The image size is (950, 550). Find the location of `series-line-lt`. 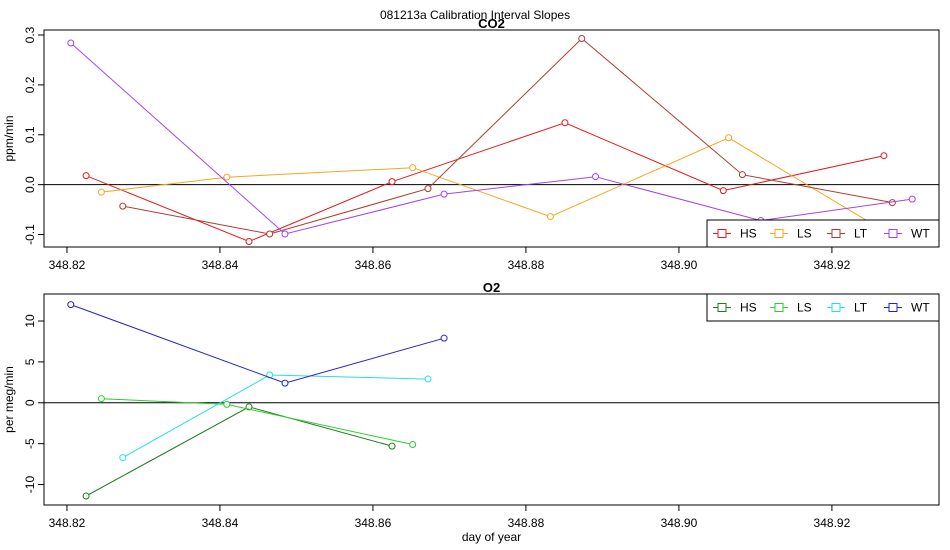

series-line-lt is located at coordinates (275, 416).